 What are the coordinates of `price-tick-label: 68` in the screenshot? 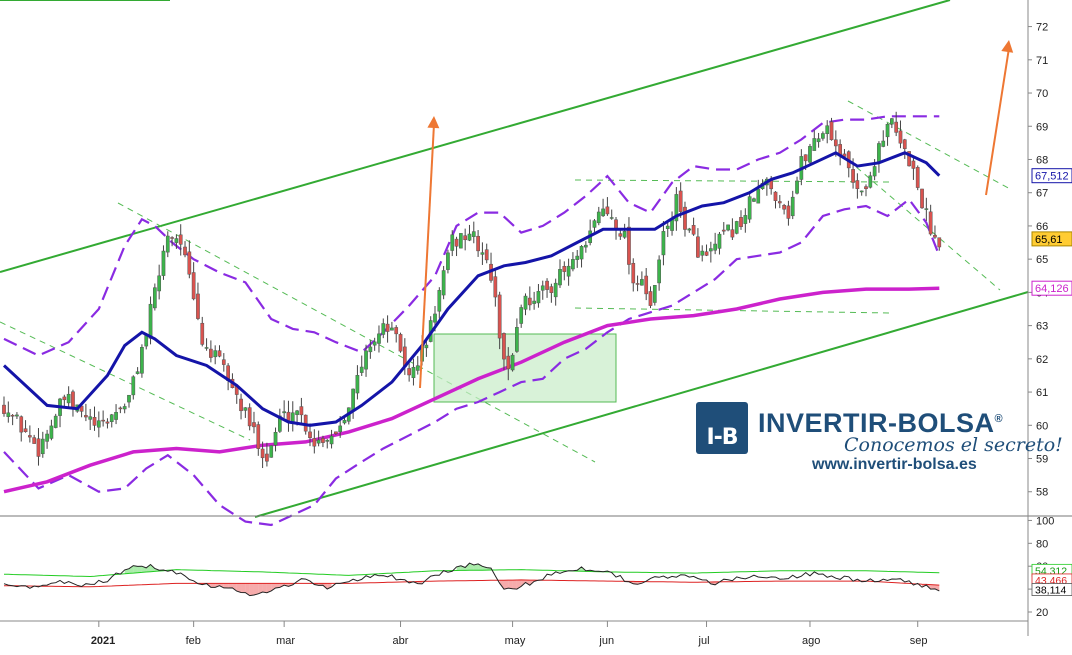 It's located at (1042, 160).